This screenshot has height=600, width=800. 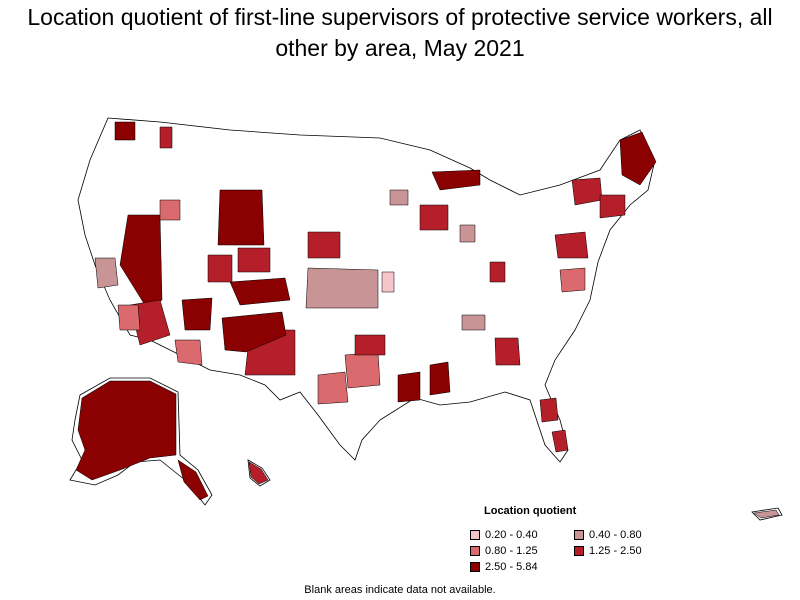 What do you see at coordinates (342, 288) in the screenshot?
I see `area-kansas` at bounding box center [342, 288].